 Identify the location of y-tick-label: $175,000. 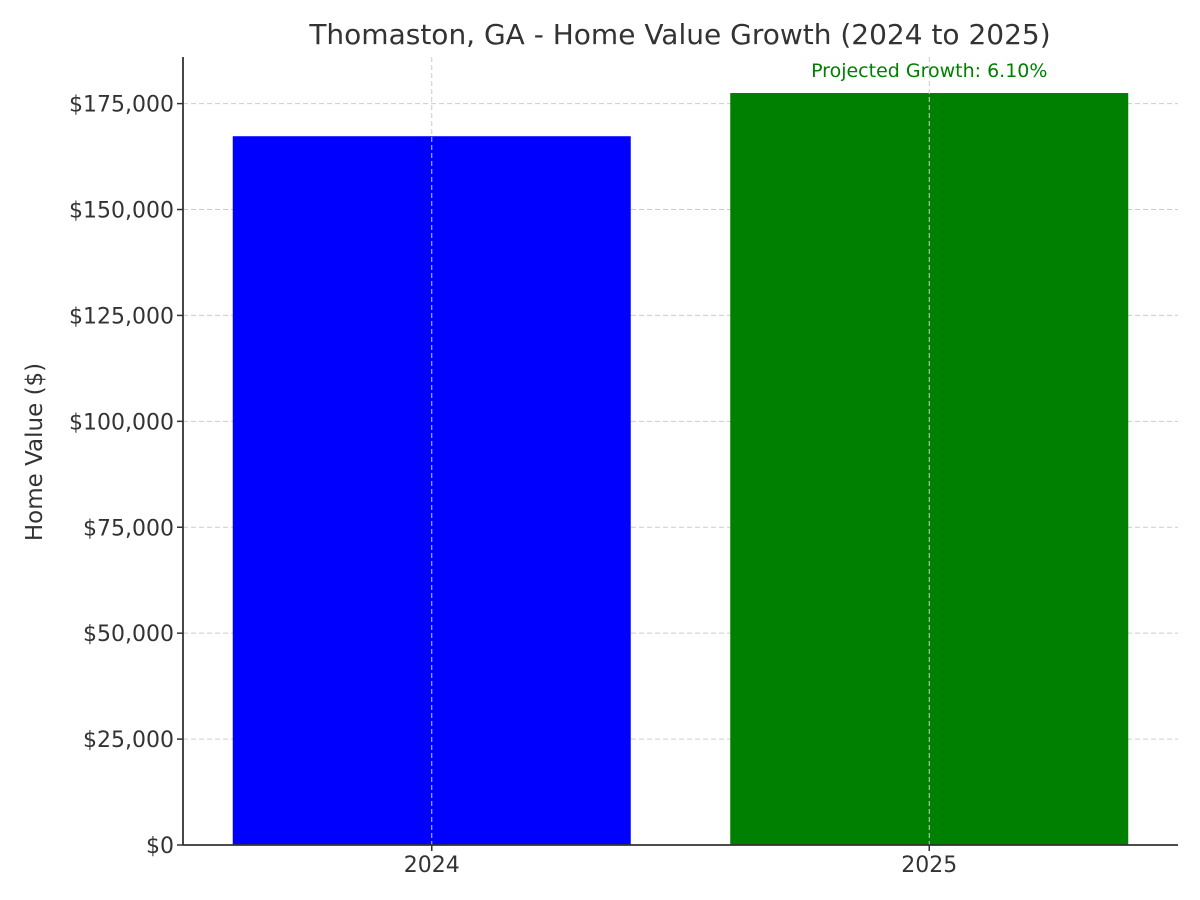
(121, 105).